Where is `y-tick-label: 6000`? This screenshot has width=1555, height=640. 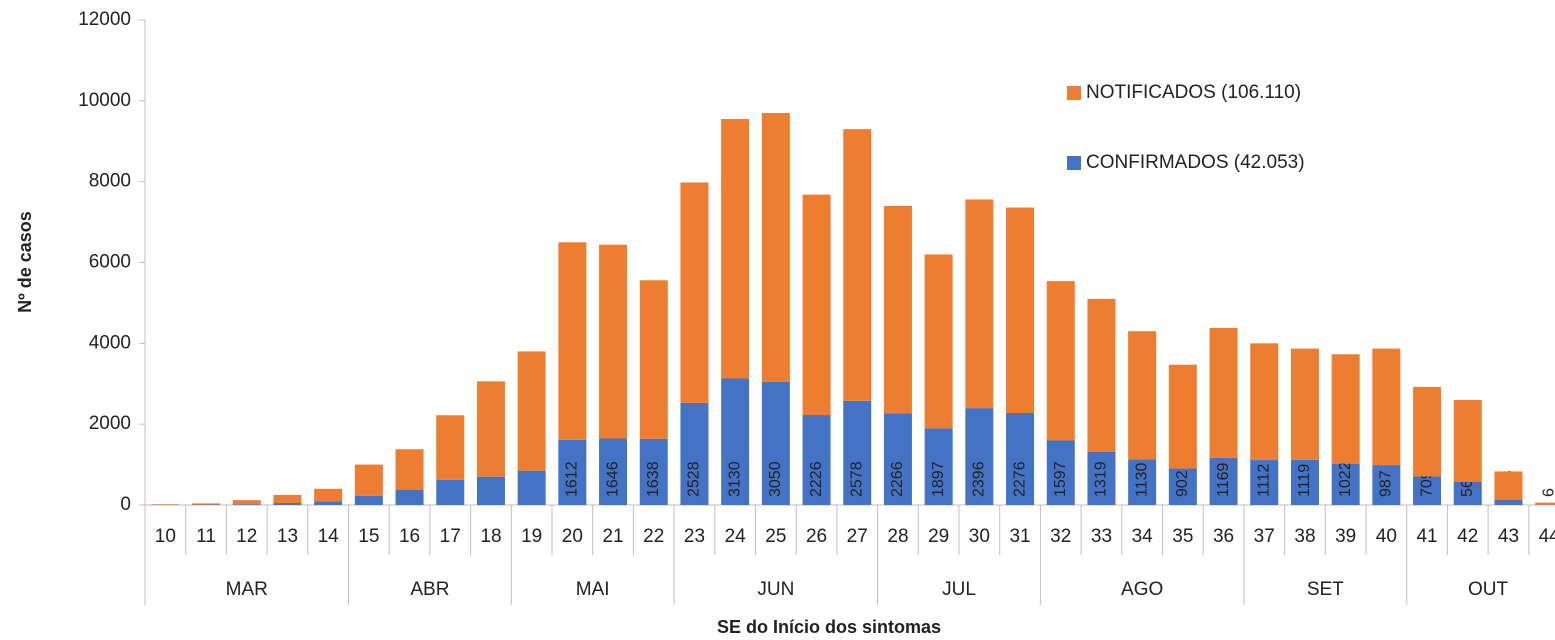 y-tick-label: 6000 is located at coordinates (110, 262).